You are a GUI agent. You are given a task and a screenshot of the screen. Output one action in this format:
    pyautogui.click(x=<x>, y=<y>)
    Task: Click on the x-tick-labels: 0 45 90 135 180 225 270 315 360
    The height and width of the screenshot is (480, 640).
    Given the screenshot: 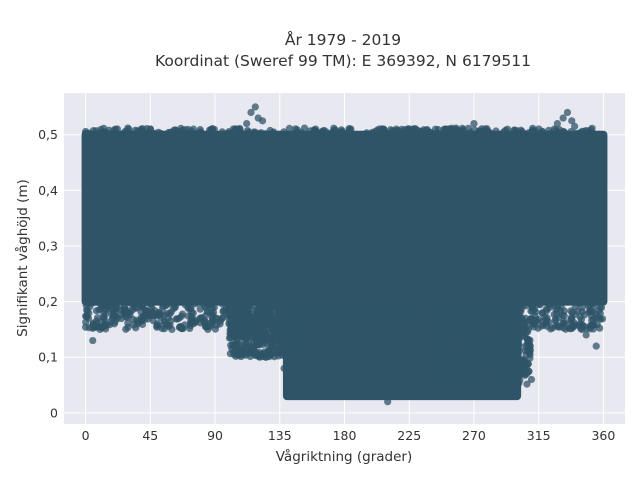 What is the action you would take?
    pyautogui.click(x=349, y=435)
    